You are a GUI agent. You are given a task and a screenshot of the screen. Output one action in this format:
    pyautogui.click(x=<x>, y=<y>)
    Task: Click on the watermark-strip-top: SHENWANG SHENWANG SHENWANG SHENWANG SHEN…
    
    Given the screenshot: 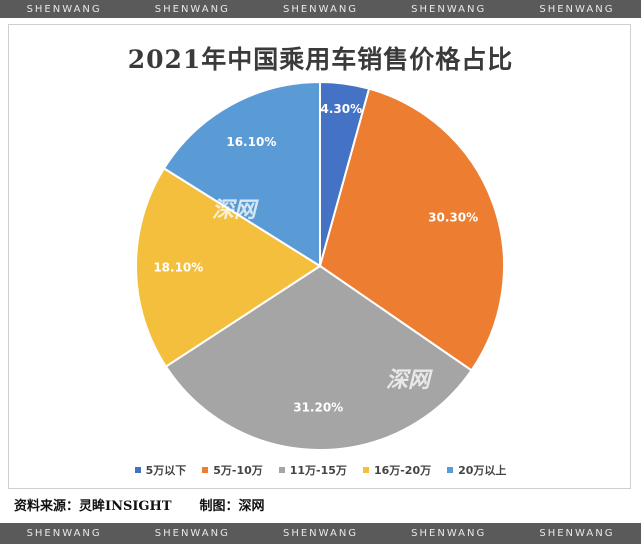 What is the action you would take?
    pyautogui.click(x=320, y=9)
    